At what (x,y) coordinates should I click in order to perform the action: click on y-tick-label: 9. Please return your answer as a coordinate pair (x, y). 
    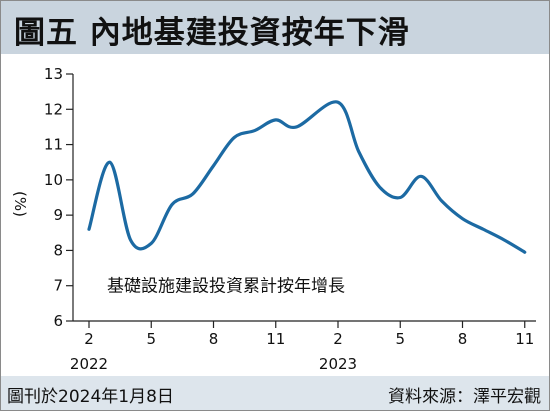
    Looking at the image, I should click on (58, 215).